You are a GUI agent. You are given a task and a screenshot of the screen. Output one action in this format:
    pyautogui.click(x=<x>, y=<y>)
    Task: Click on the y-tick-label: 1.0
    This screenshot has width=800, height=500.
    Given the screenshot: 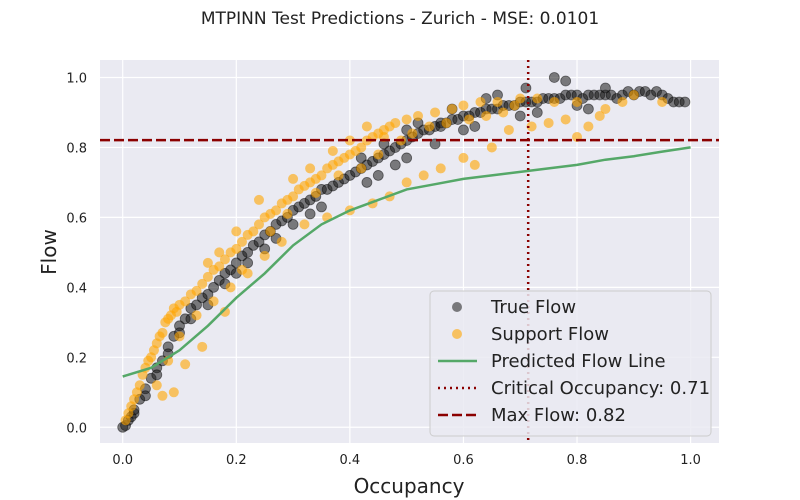 What is the action you would take?
    pyautogui.click(x=76, y=78)
    